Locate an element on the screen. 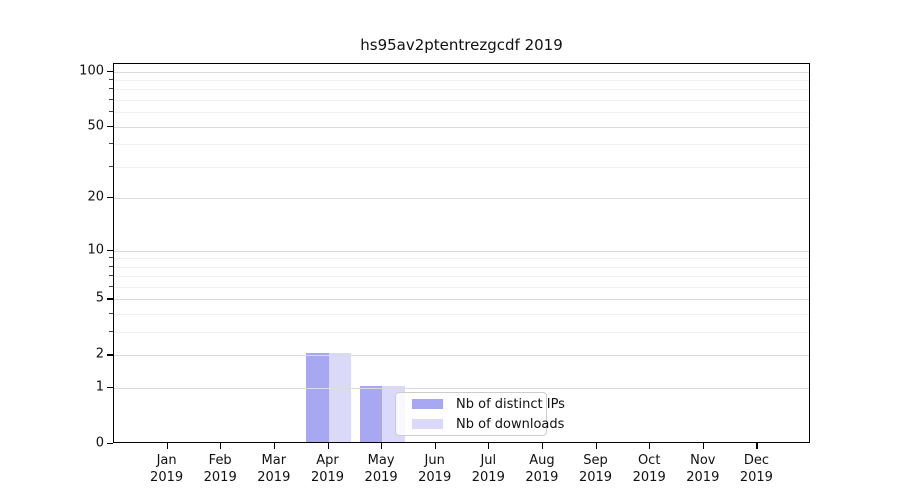 Image resolution: width=900 pixels, height=500 pixels. legend-row: Nb of distinct IPs is located at coordinates (488, 404).